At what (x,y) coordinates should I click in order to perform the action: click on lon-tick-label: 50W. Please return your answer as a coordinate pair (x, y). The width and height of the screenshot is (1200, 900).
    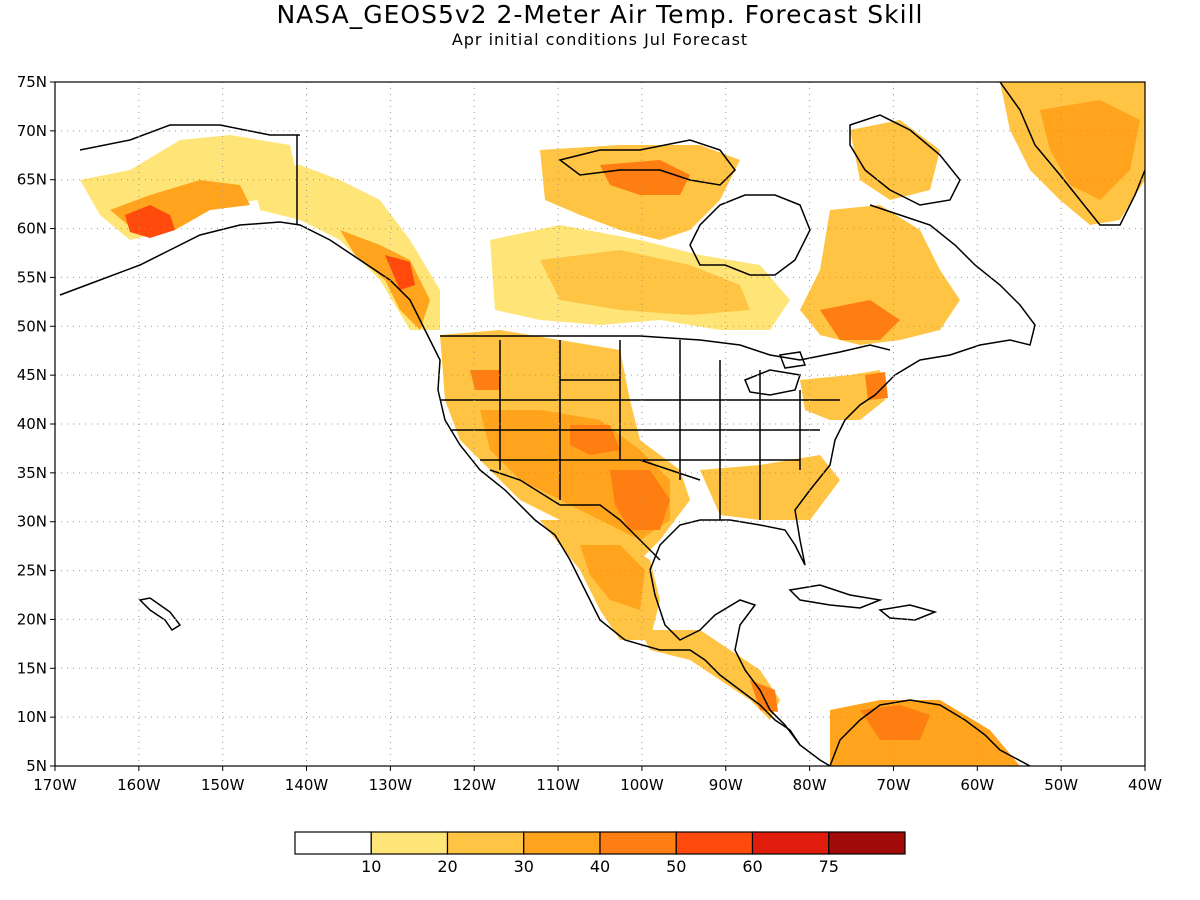
    Looking at the image, I should click on (1061, 785).